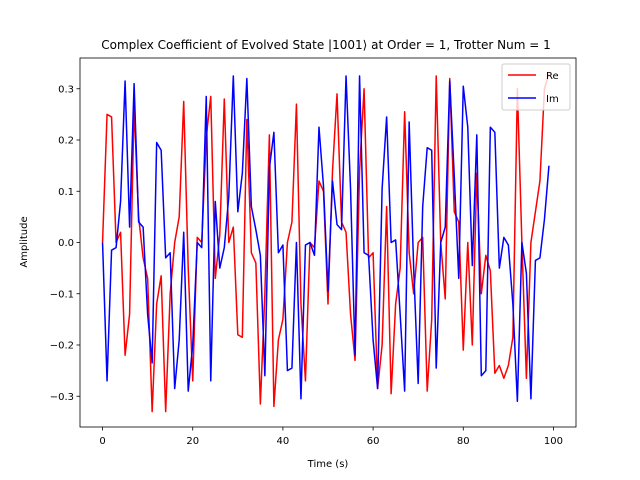 This screenshot has width=640, height=480. I want to click on x-axis-label: Time (s), so click(328, 464).